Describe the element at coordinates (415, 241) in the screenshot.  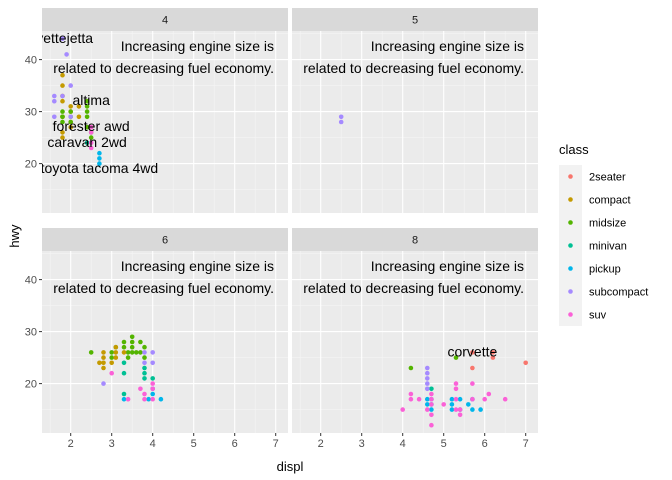
I see `facet-strip-label: 8` at that location.